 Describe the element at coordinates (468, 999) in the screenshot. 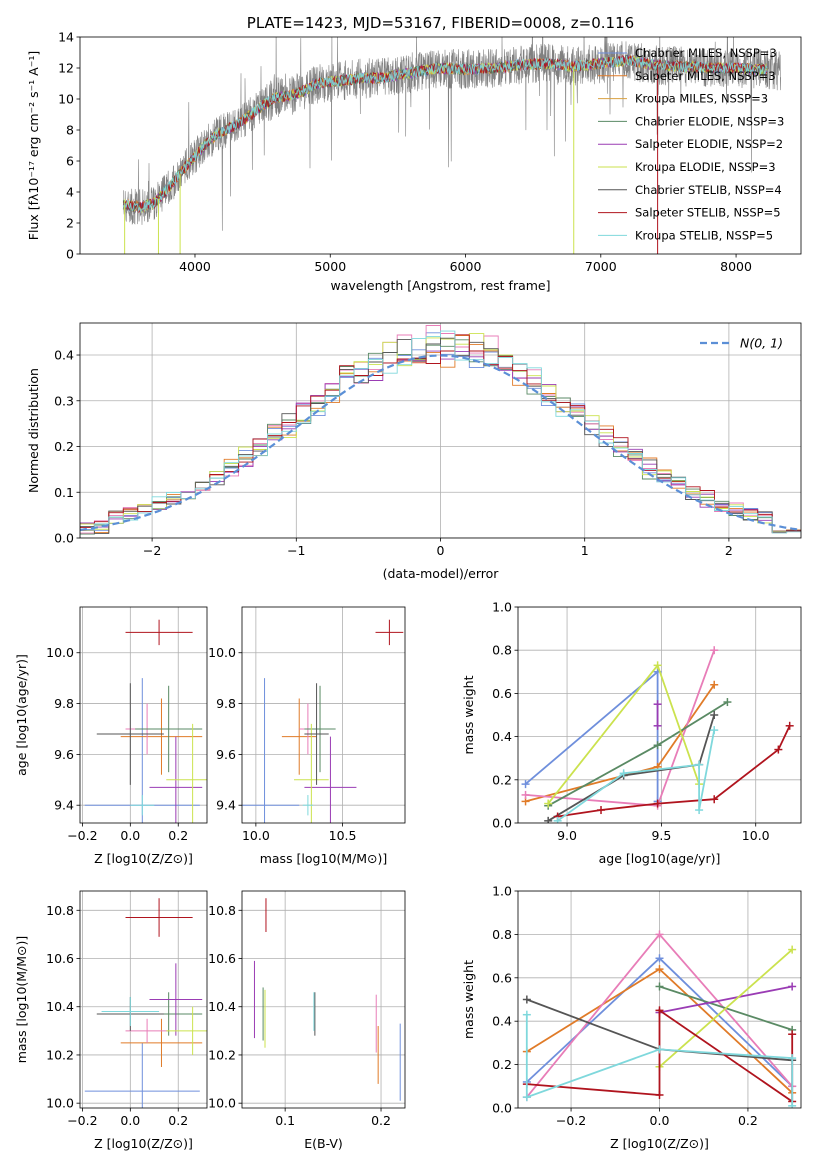

I see `y-axis-label: mass weight` at that location.